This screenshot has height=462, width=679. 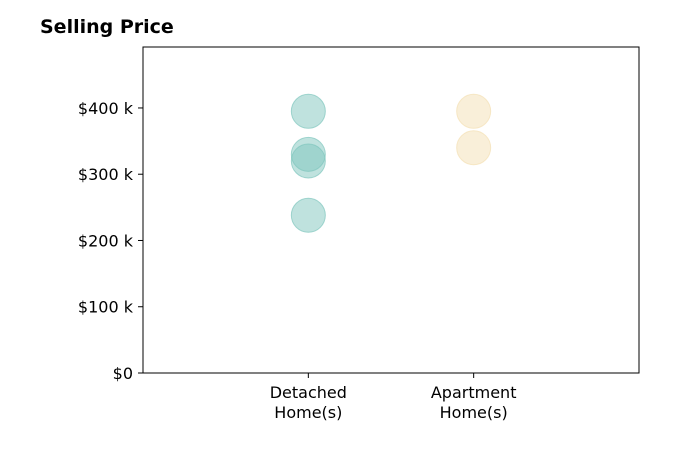 I want to click on y-tick-label: $100 k, so click(x=106, y=307).